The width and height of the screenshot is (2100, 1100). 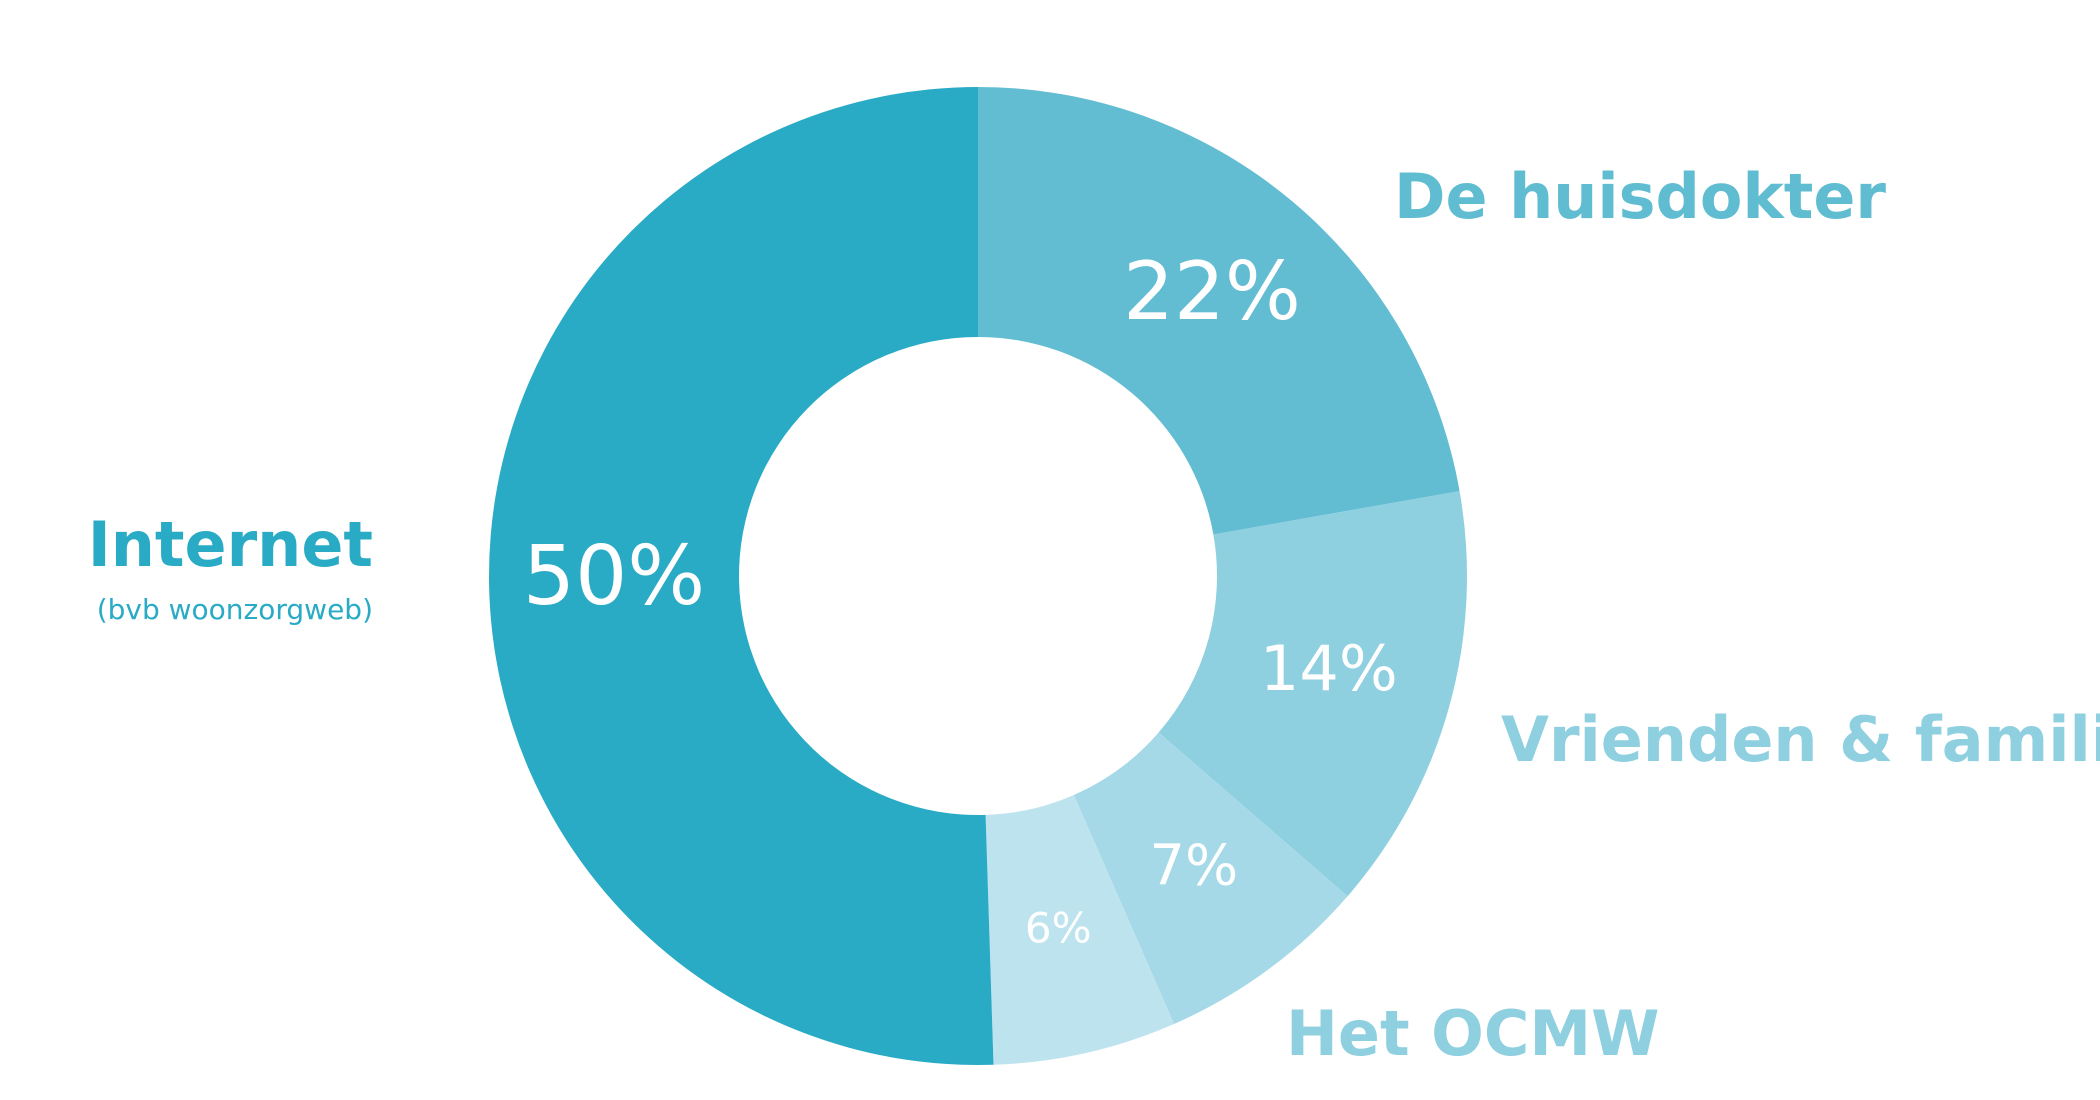 I want to click on category-subtitle: (bvb woonzorgweb), so click(x=235, y=609).